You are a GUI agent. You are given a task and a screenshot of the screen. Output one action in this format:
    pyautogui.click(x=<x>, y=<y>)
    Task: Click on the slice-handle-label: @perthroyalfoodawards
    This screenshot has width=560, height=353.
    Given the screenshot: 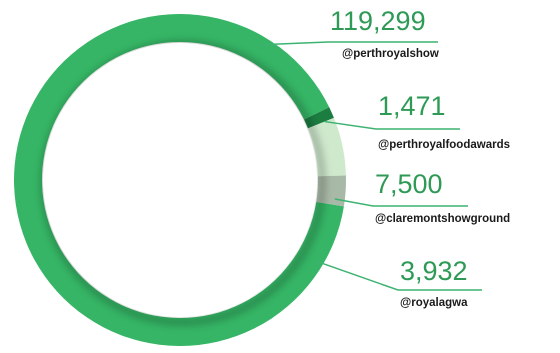 What is the action you would take?
    pyautogui.click(x=444, y=145)
    